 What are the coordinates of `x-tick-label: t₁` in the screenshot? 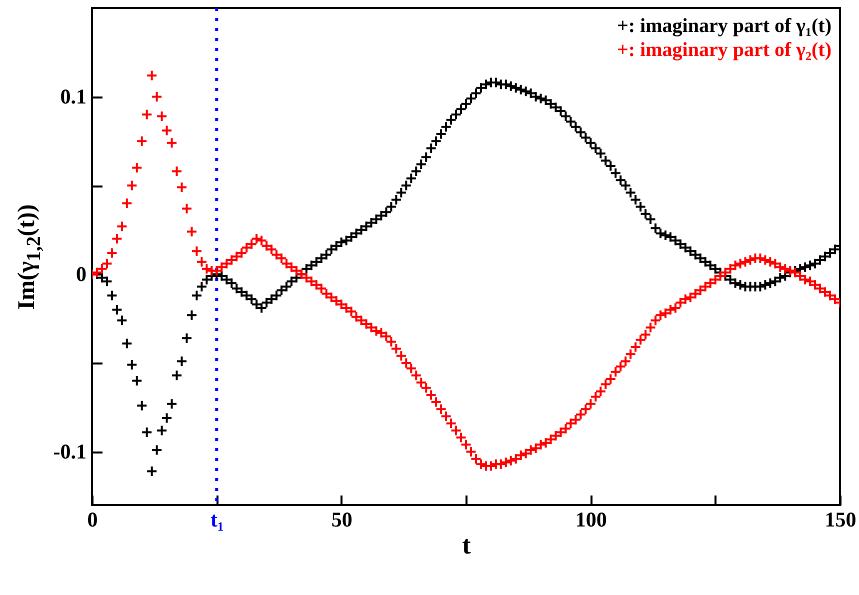 It's located at (217, 520).